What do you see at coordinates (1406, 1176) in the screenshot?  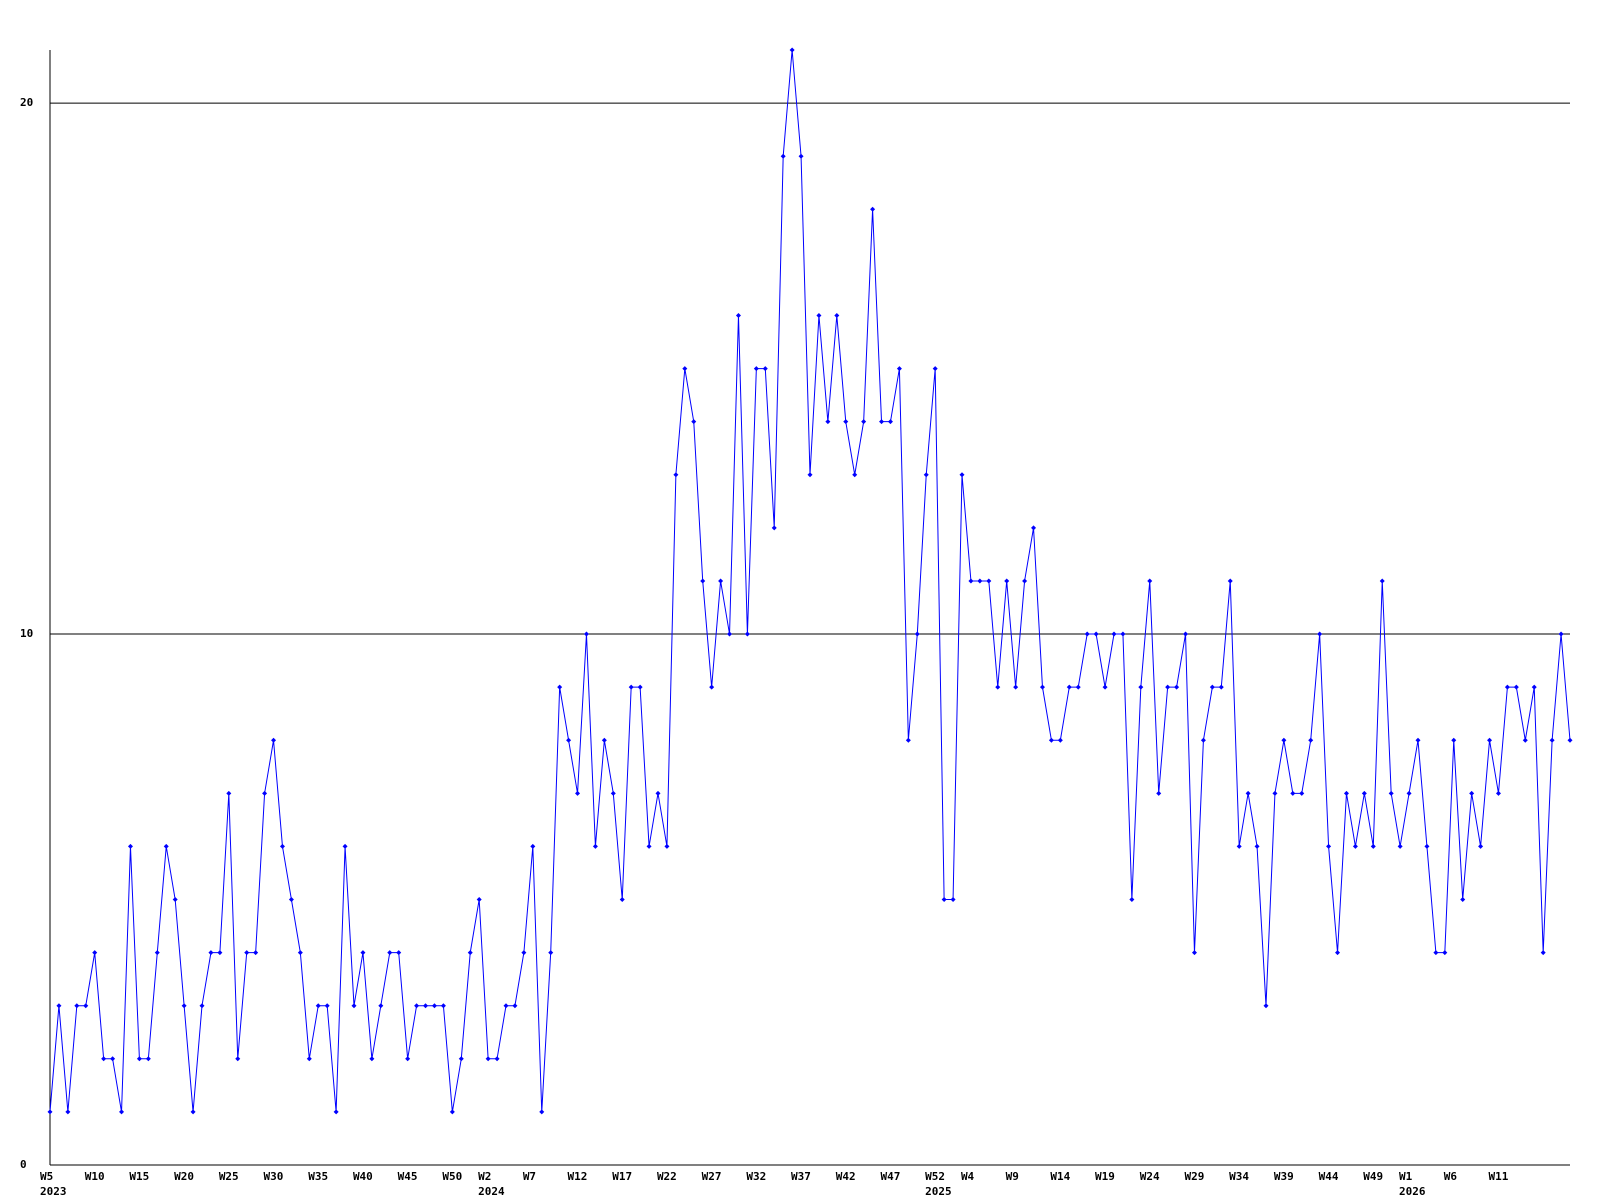 I see `x-tick-label: W1` at bounding box center [1406, 1176].